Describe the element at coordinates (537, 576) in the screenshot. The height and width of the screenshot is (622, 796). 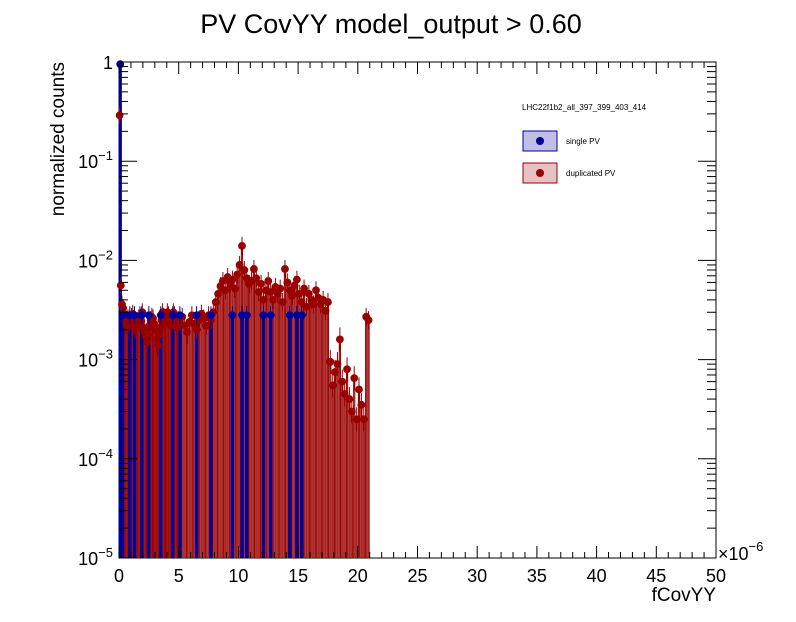
I see `x-tick-label: 35` at that location.